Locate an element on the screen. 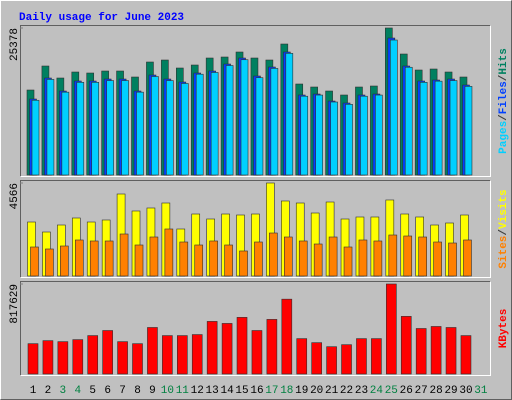 This screenshot has height=400, width=512. legend-entry: KBytes is located at coordinates (504, 329).